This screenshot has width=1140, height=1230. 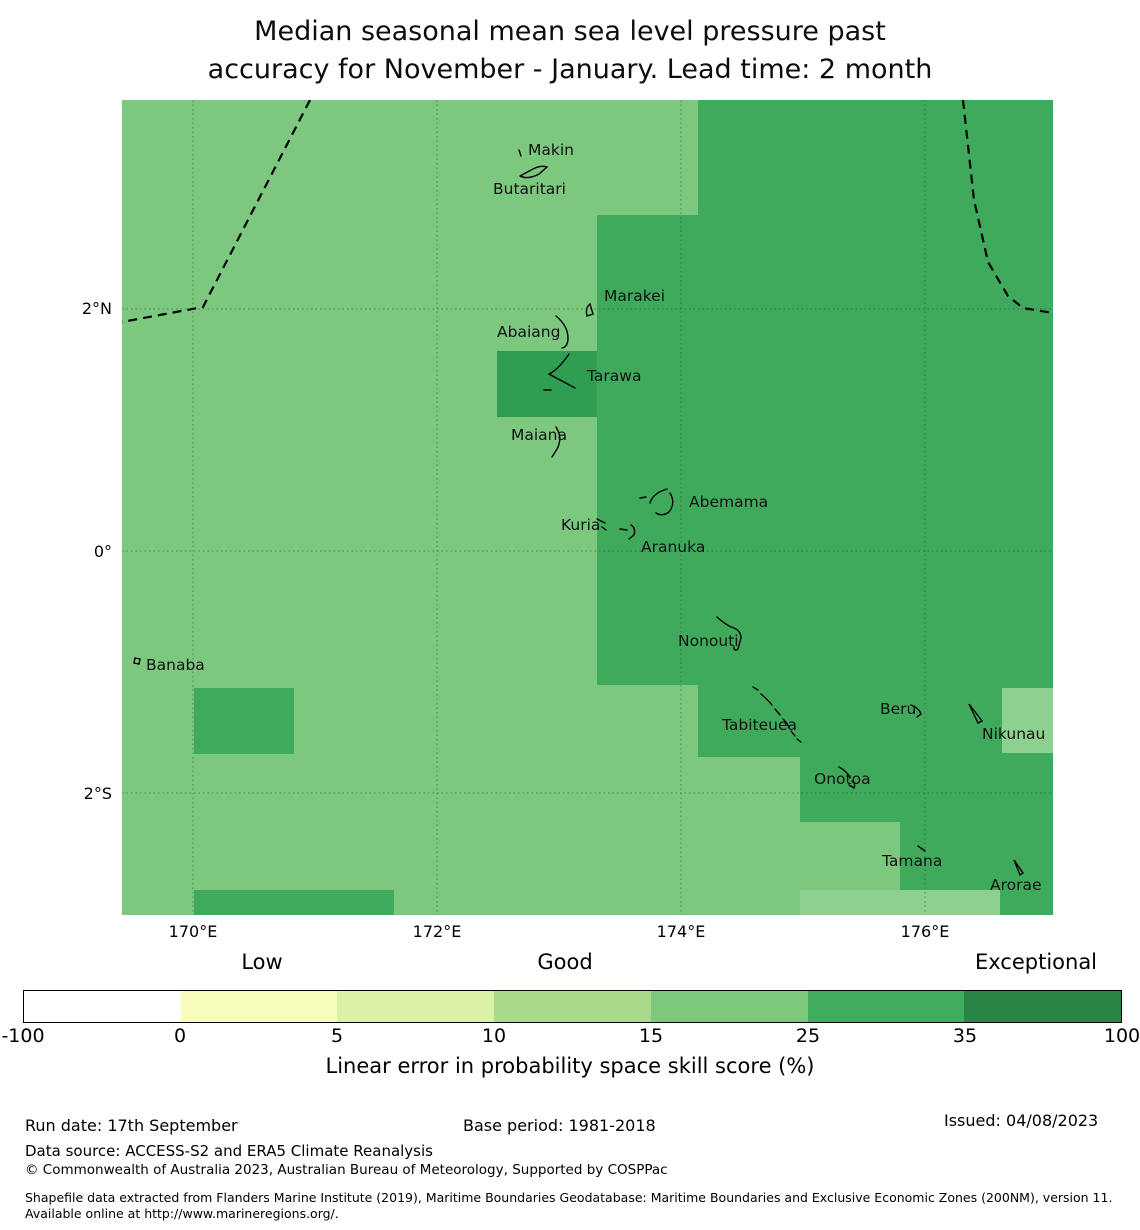 What do you see at coordinates (131, 1125) in the screenshot?
I see `footer-run-date: Run date: 17th September` at bounding box center [131, 1125].